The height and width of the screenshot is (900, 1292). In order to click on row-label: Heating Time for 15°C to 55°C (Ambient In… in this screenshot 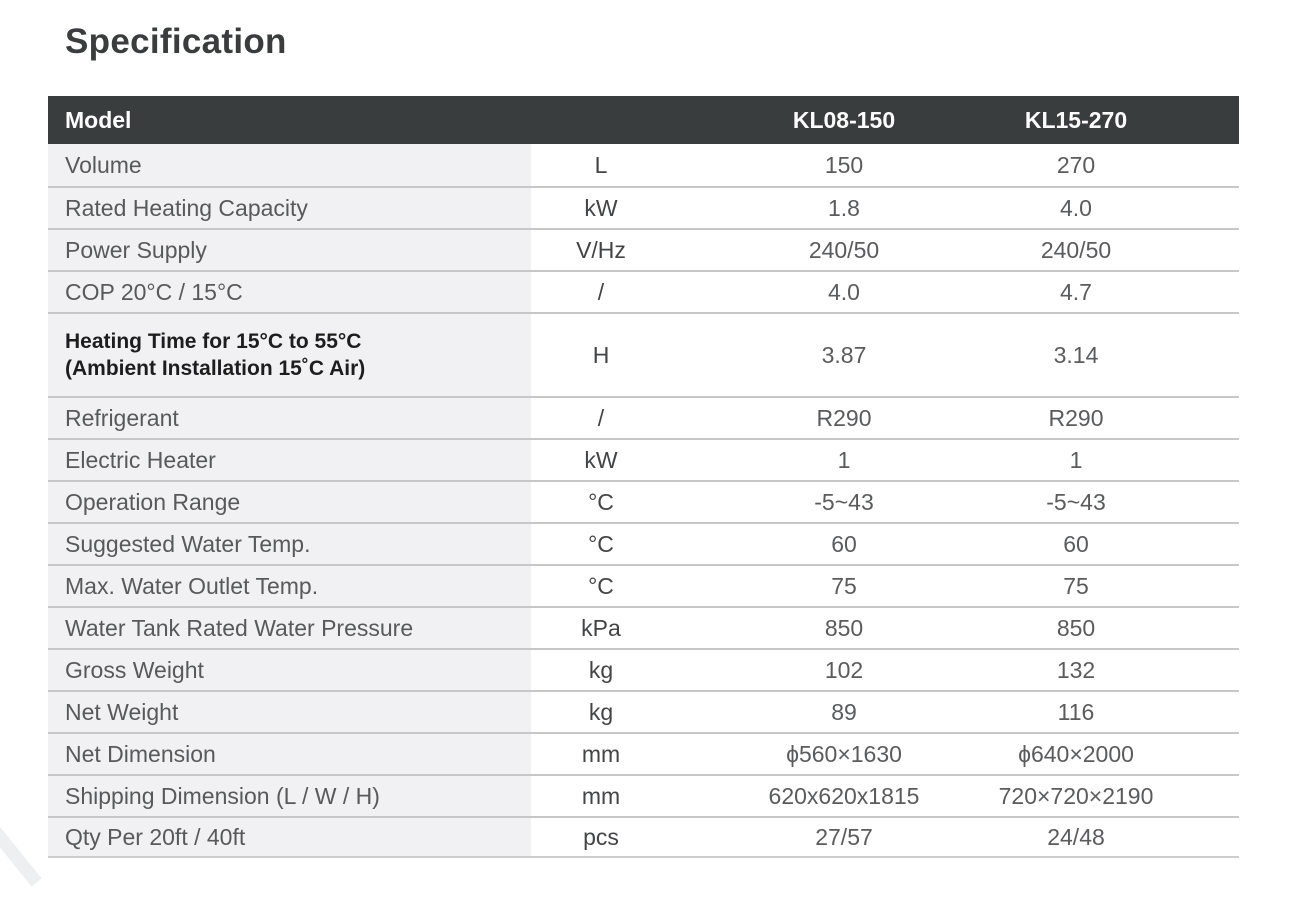, I will do `click(289, 355)`.